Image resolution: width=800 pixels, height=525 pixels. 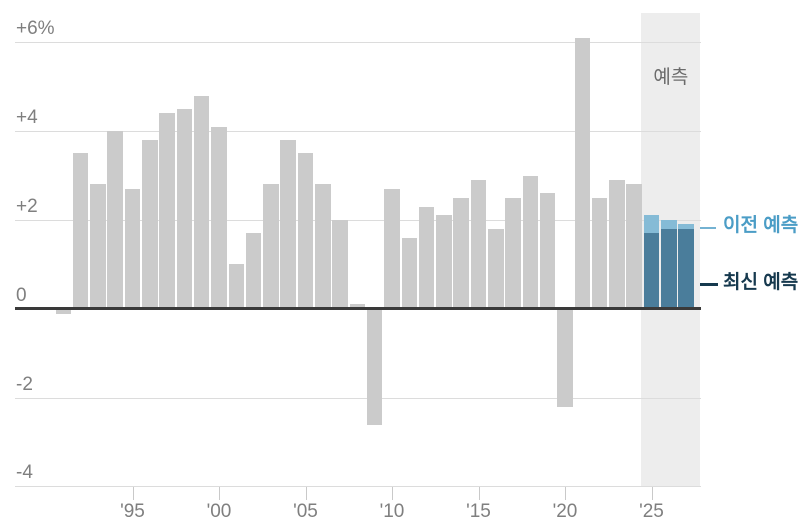 I want to click on x-axis-label-2010: '10, so click(x=392, y=511).